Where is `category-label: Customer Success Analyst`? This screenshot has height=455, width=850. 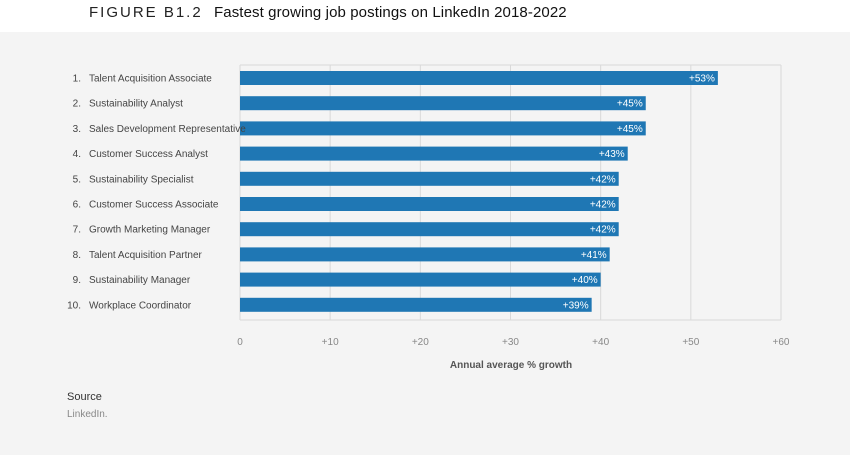 category-label: Customer Success Analyst is located at coordinates (148, 154).